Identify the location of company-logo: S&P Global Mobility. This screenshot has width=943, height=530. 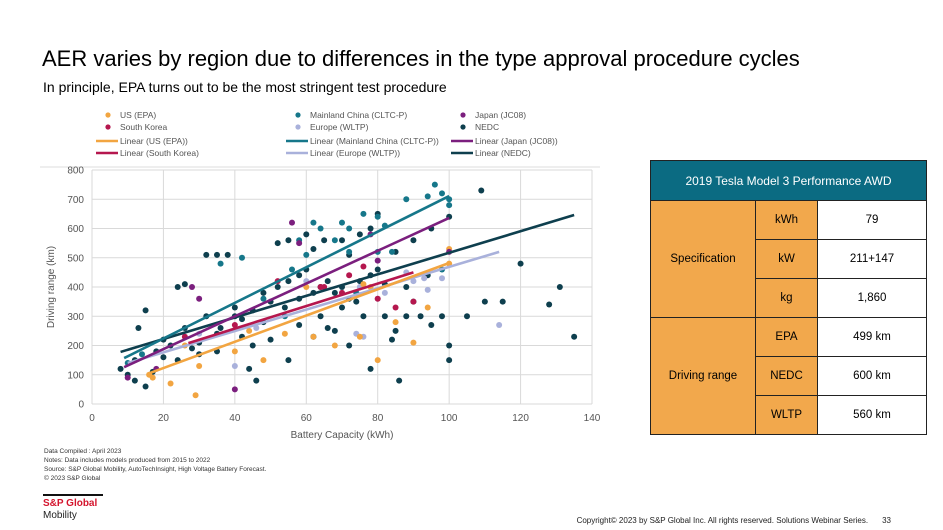
(78, 508).